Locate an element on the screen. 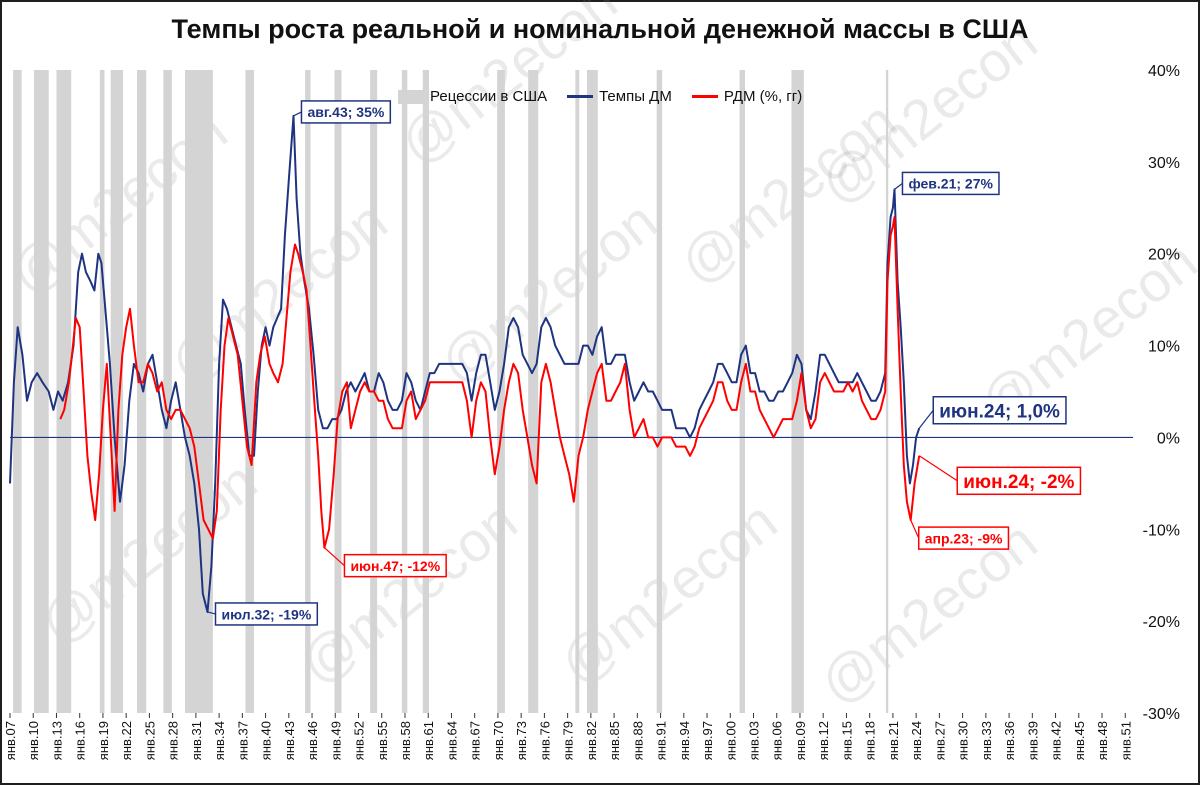 The image size is (1200, 785). annotation: авг.43; 35% is located at coordinates (342, 112).